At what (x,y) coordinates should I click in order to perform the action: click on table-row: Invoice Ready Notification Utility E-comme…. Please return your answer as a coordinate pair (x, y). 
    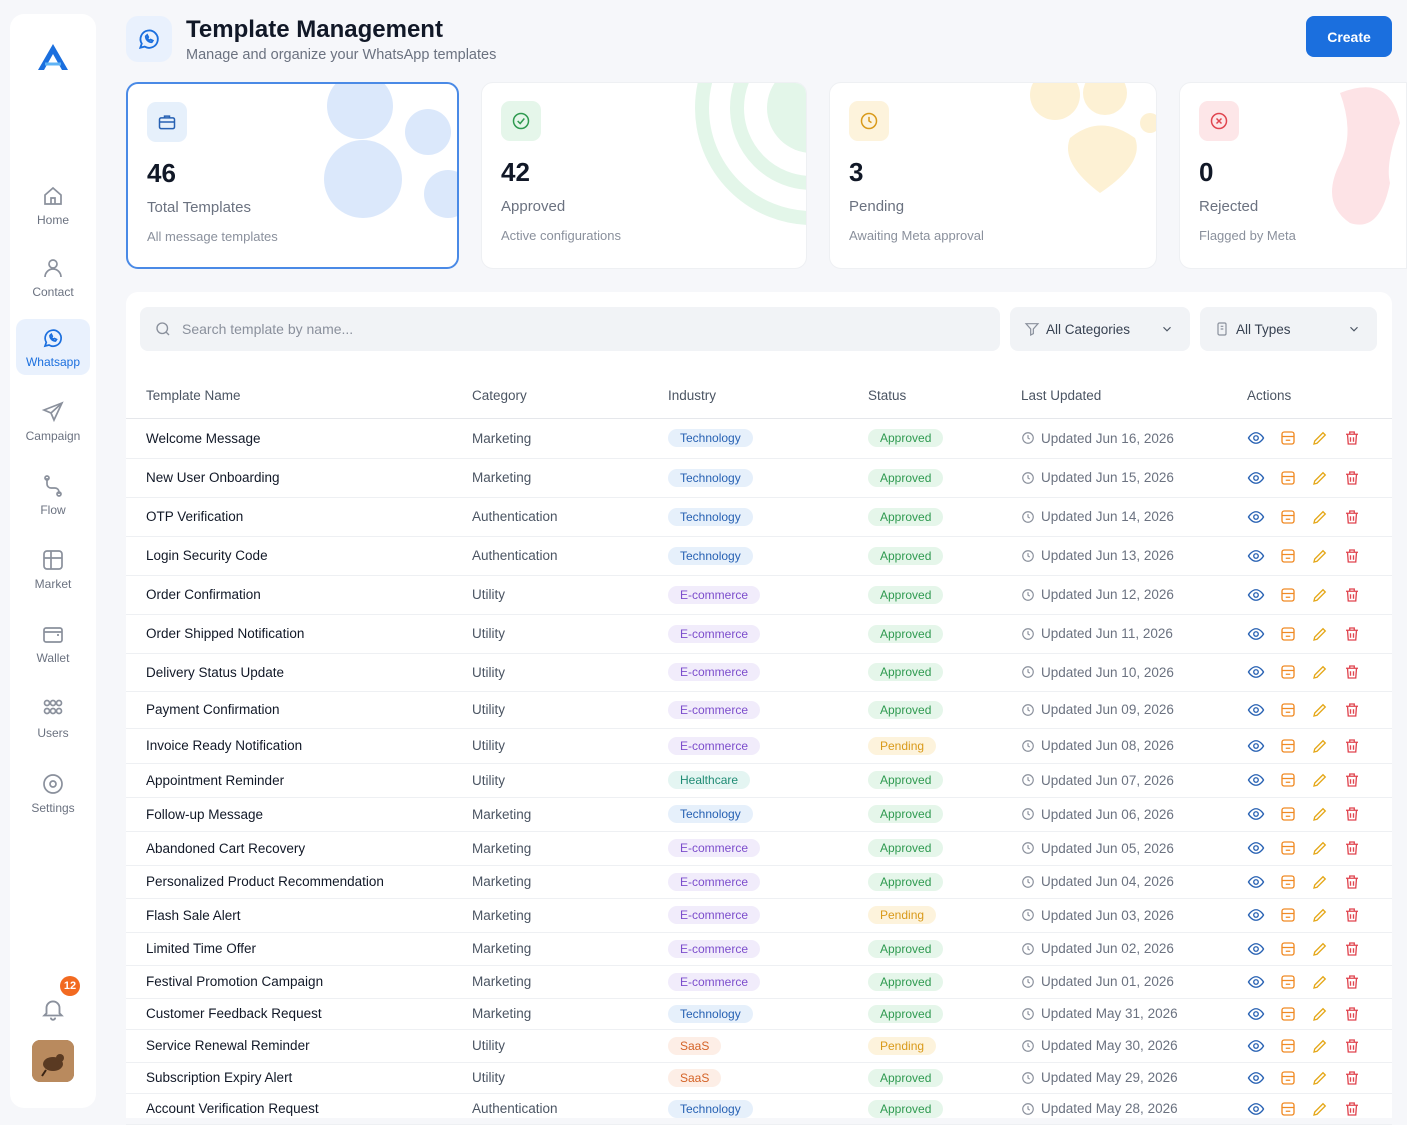
    Looking at the image, I should click on (759, 746).